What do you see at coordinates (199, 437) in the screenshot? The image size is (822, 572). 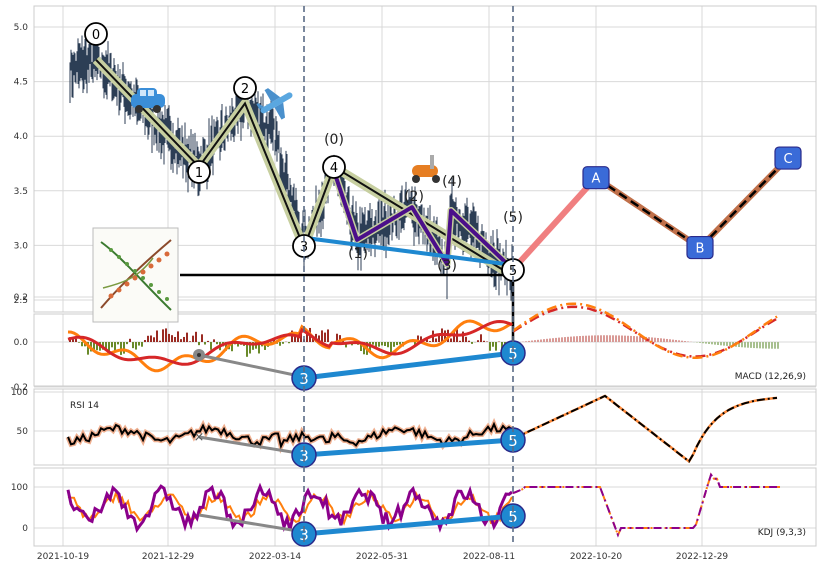 I see `rsi-grey-marker: ×` at bounding box center [199, 437].